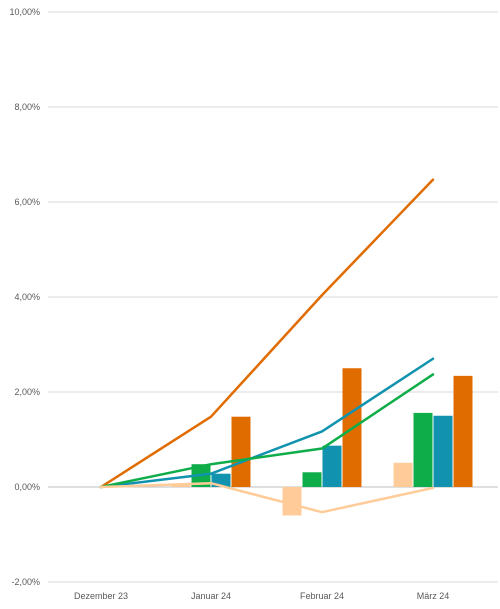  I want to click on x-tick-label: Dezember 23, so click(101, 596).